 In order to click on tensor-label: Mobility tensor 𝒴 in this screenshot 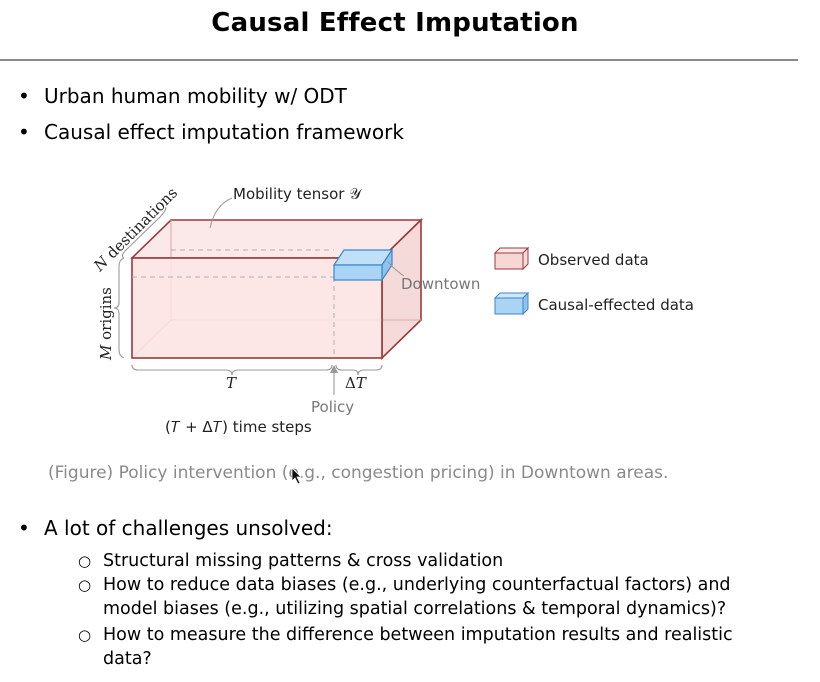, I will do `click(297, 194)`.